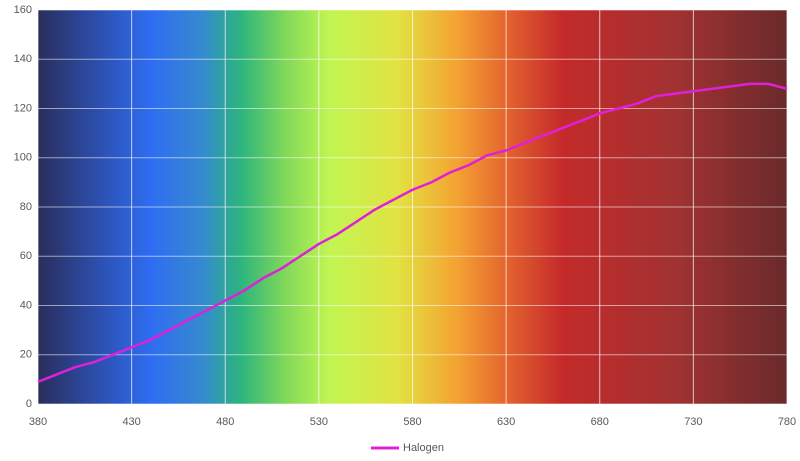  I want to click on x-tick-label: 780, so click(787, 422).